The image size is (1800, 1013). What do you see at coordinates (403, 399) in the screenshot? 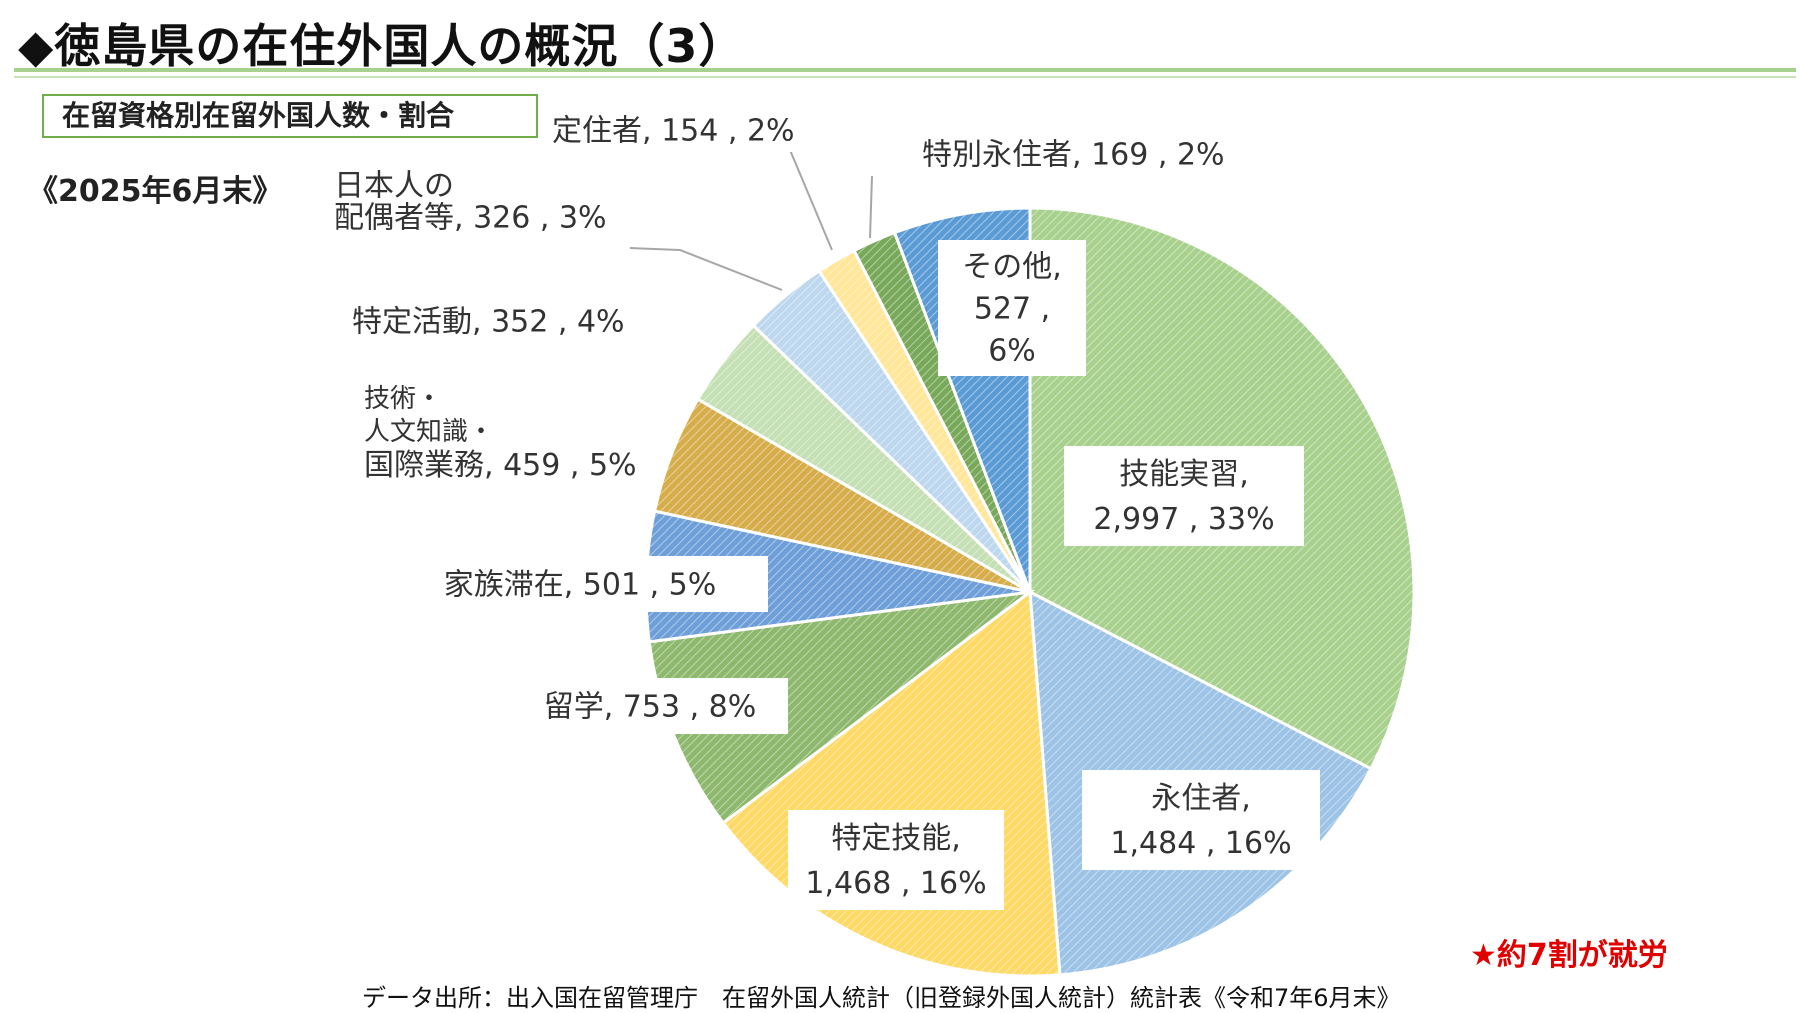
I see `data-label-5-line-0: 技術・` at bounding box center [403, 399].